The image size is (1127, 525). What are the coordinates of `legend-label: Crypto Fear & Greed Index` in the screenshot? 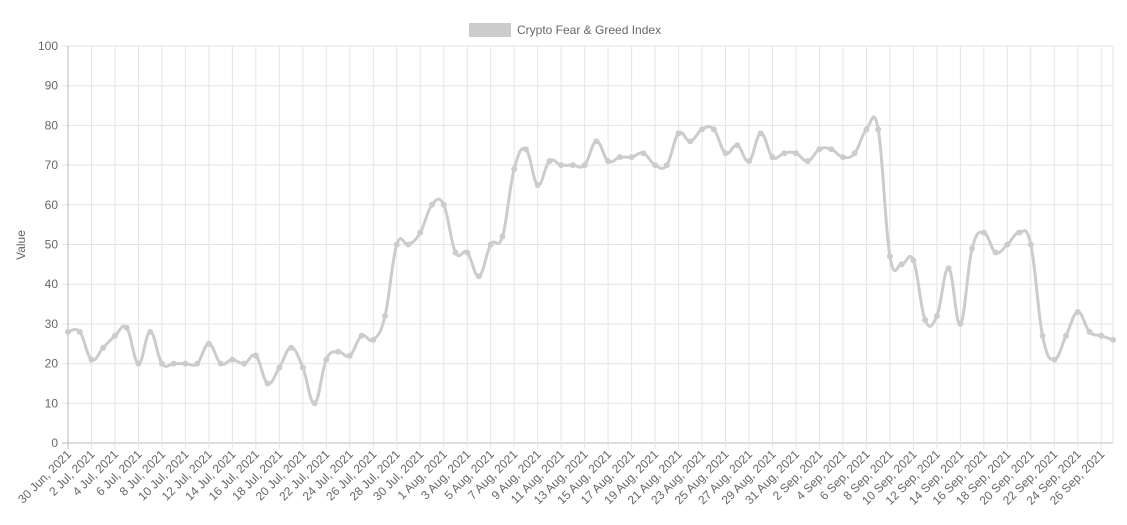 It's located at (589, 30).